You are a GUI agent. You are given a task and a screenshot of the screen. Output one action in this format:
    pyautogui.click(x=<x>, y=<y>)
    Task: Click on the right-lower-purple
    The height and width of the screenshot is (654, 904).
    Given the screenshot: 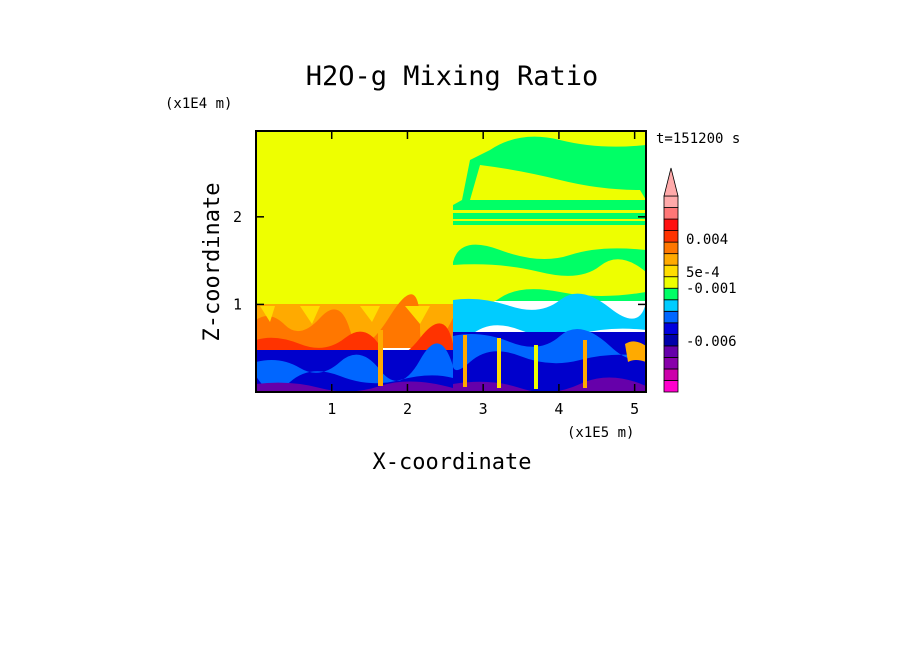 What is the action you would take?
    pyautogui.click(x=549, y=384)
    